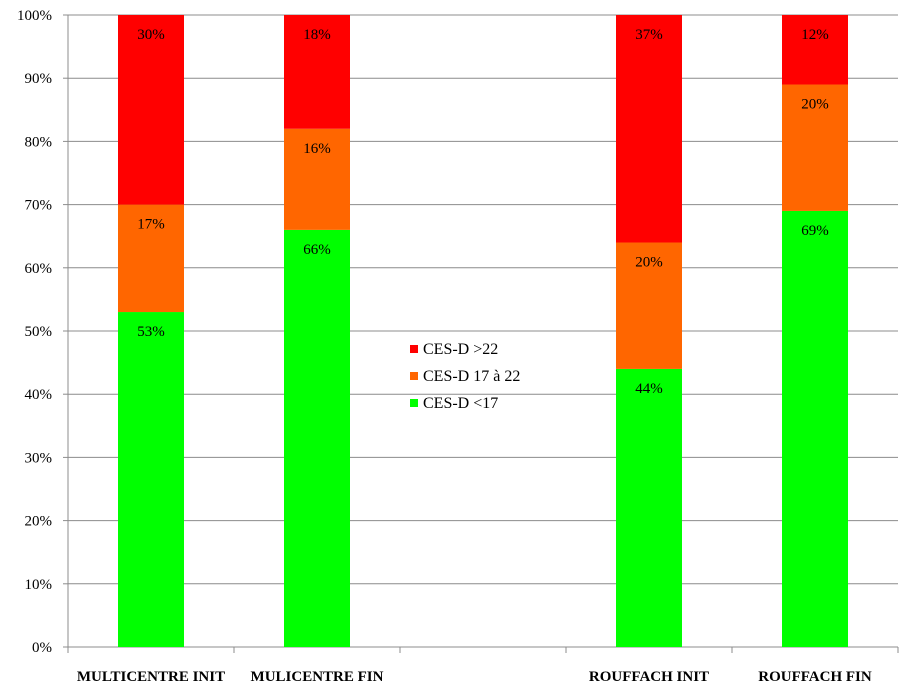 The width and height of the screenshot is (900, 692). I want to click on x-category-label: ROUFFACH INIT, so click(649, 677).